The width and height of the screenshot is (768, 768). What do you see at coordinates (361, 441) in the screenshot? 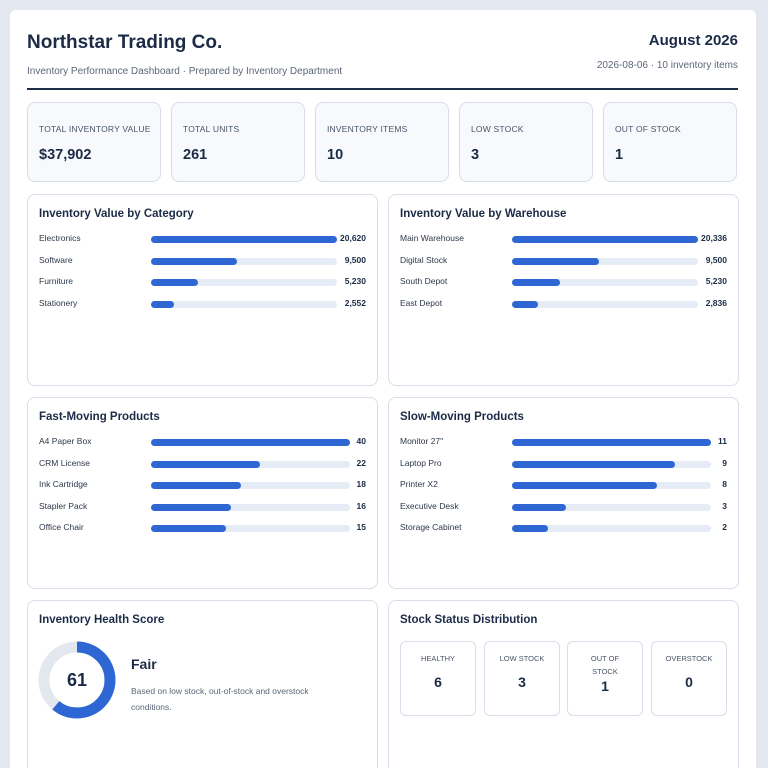
I see `bar-value-label: 40` at bounding box center [361, 441].